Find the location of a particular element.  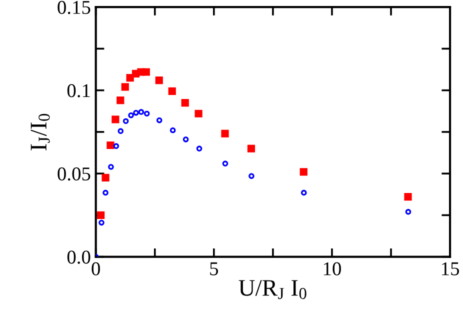

x-tick-label: 15 is located at coordinates (450, 269).